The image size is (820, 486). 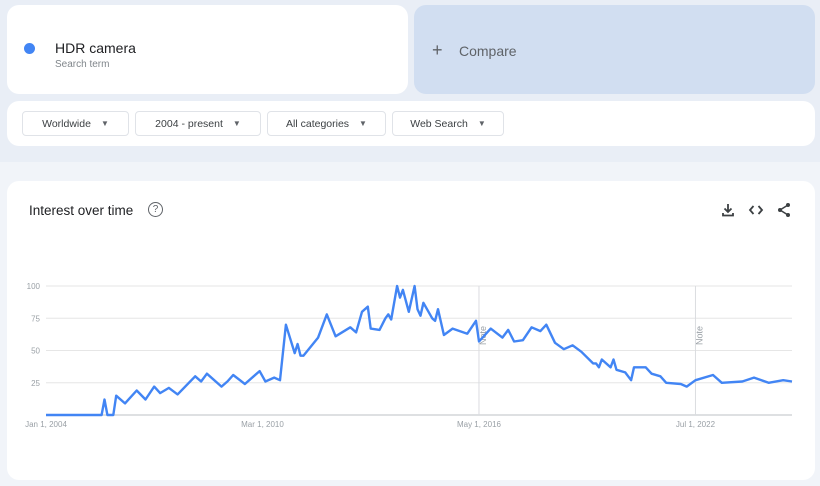 I want to click on category-dropdown: All categories ▼, so click(x=326, y=123).